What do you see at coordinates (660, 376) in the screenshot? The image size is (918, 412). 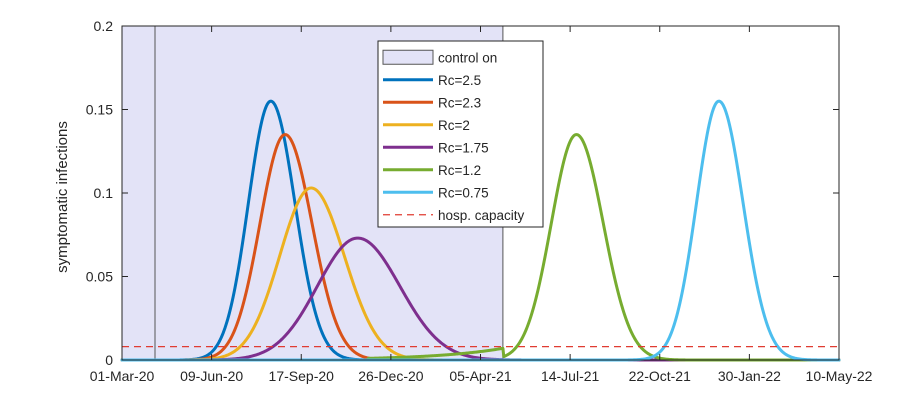 I see `x-tick-label: 22-Oct-21` at bounding box center [660, 376].